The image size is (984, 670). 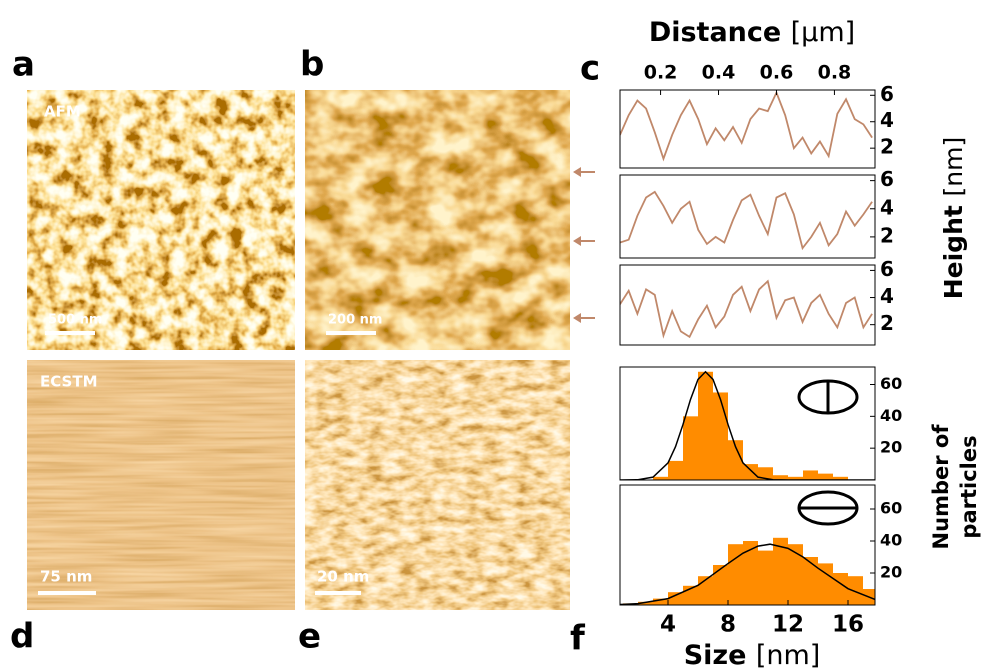 What do you see at coordinates (66, 577) in the screenshot?
I see `scale-bar-label: 75 nm` at bounding box center [66, 577].